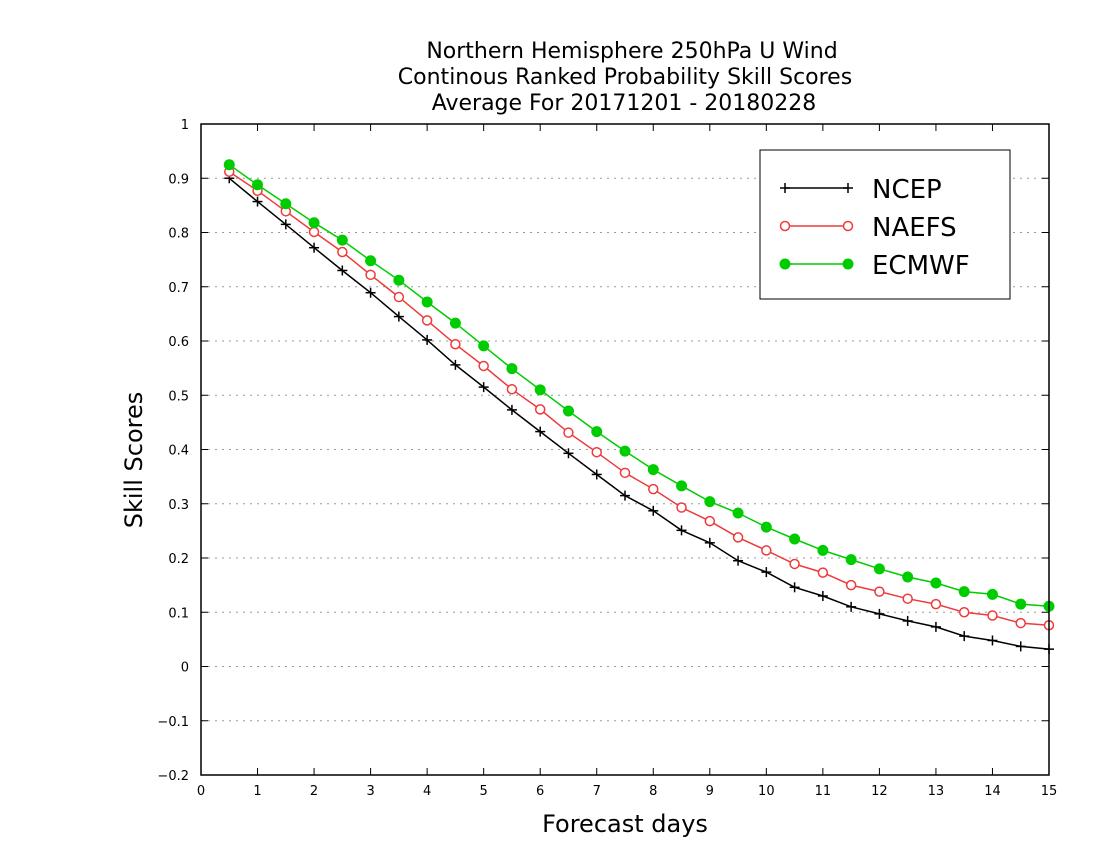  What do you see at coordinates (314, 791) in the screenshot?
I see `x-tick-label: 2` at bounding box center [314, 791].